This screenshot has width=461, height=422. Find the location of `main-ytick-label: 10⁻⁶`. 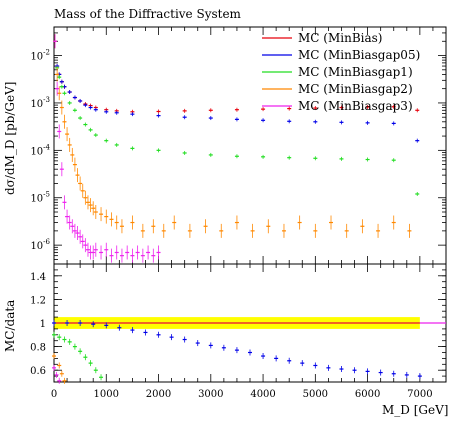

main-ytick-label: 10⁻⁶ is located at coordinates (40, 245).